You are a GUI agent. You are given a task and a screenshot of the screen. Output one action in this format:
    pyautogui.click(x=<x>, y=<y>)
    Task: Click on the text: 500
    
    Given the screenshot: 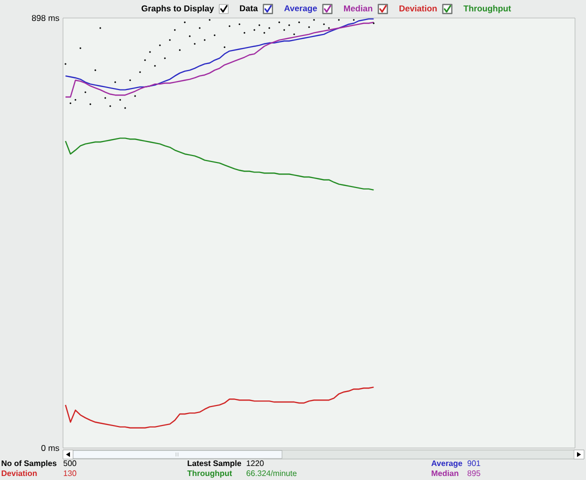 What is the action you would take?
    pyautogui.click(x=70, y=463)
    